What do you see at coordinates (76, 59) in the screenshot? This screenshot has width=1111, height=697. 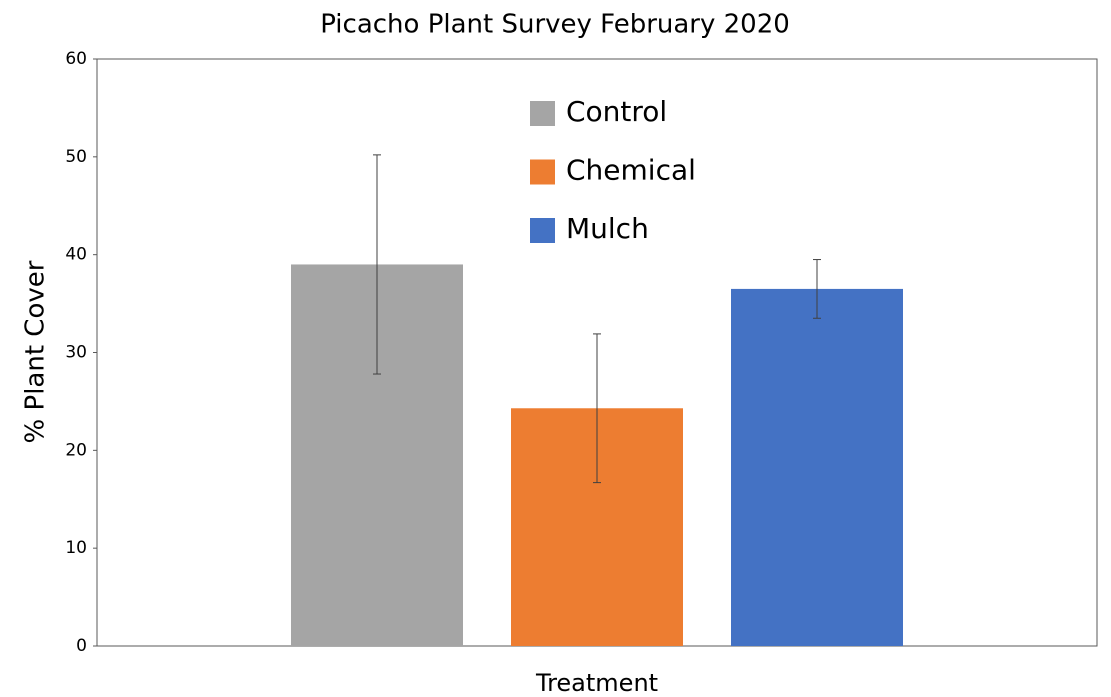 I see `y-tick-label: 60` at bounding box center [76, 59].